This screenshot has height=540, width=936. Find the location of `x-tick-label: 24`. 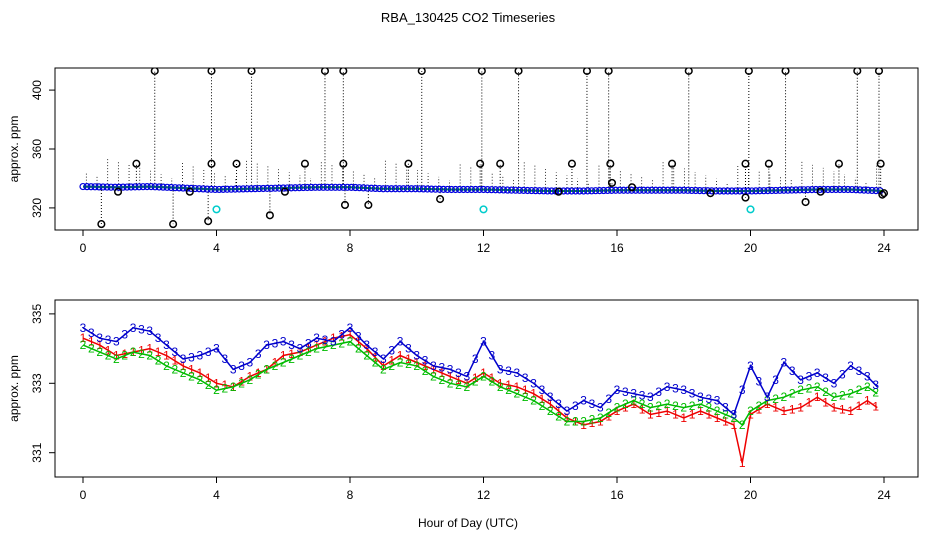

x-tick-label: 24 is located at coordinates (884, 495).